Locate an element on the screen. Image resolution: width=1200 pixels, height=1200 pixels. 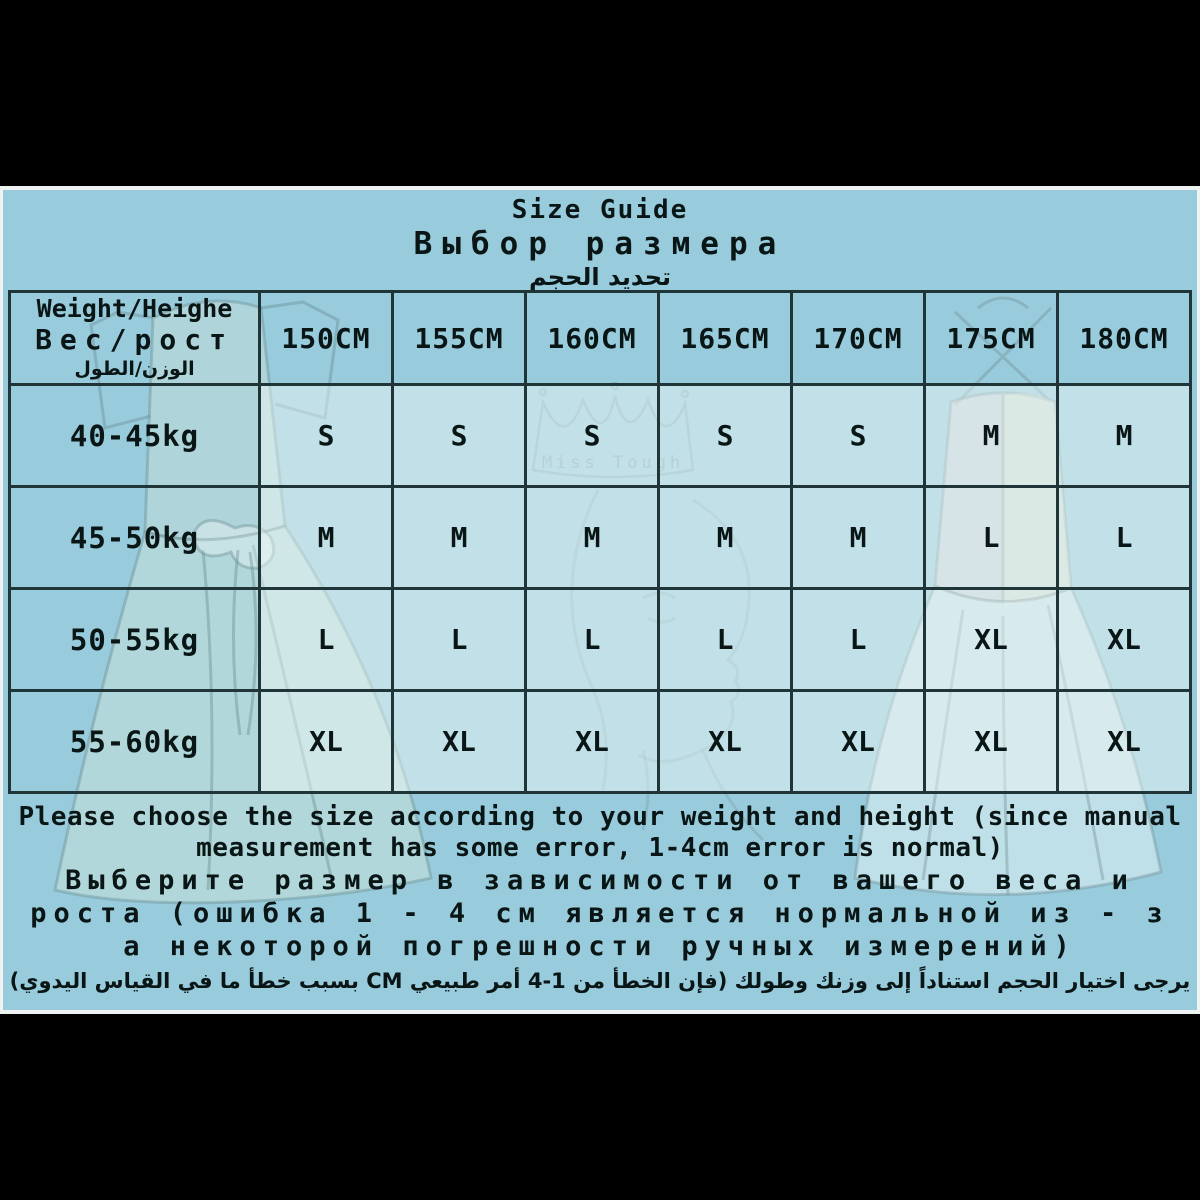
col-header-170cm: 170CM is located at coordinates (858, 338).